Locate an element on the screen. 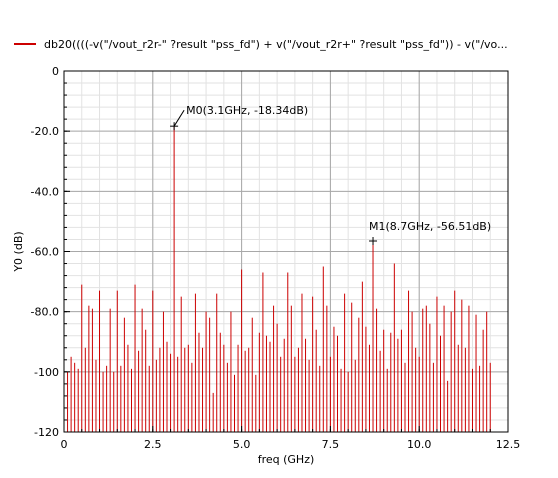 This screenshot has height=478, width=558. legend-swatch is located at coordinates (25, 44).